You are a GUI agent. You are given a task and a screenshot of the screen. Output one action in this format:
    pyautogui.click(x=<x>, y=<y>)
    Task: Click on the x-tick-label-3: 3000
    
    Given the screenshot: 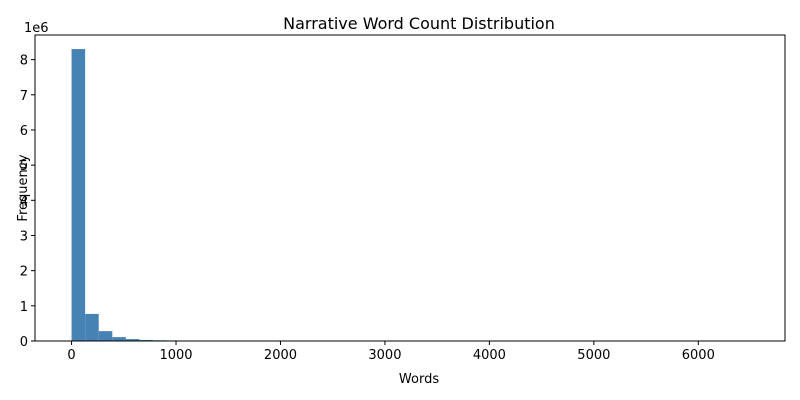 What is the action you would take?
    pyautogui.click(x=384, y=355)
    